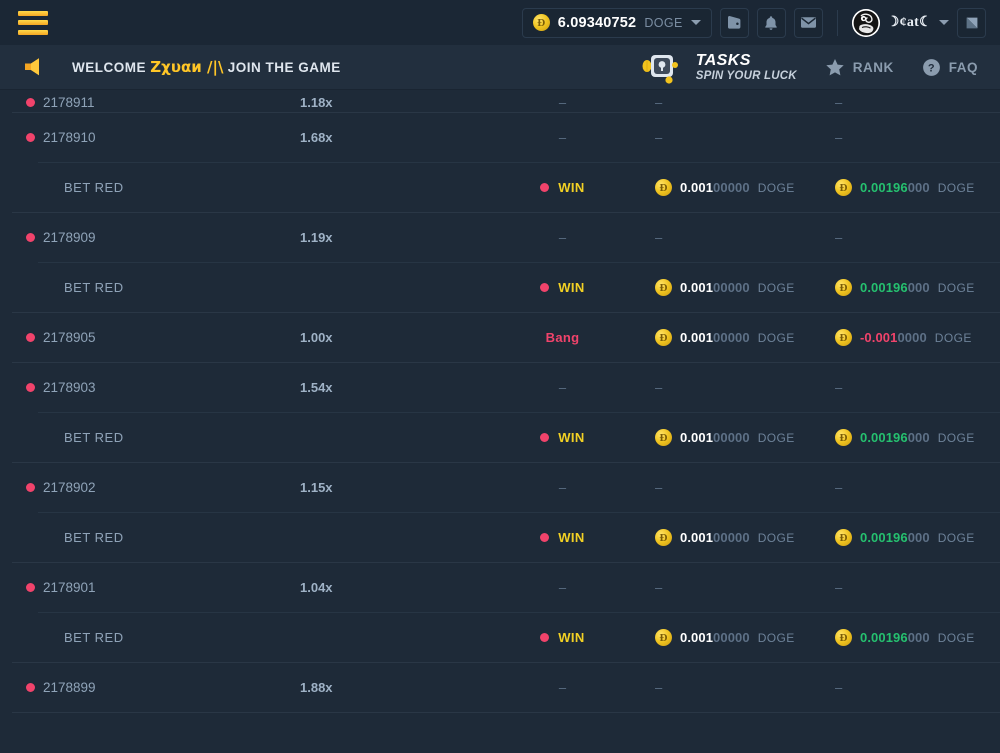 The height and width of the screenshot is (753, 1000). What do you see at coordinates (950, 67) in the screenshot?
I see `faq-link: ? FAQ` at bounding box center [950, 67].